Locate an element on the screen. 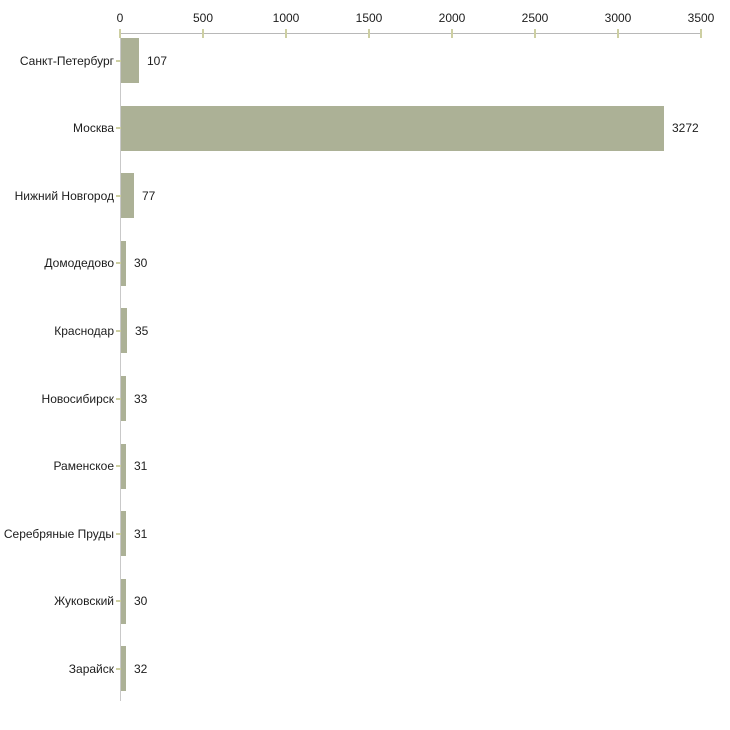 Image resolution: width=730 pixels, height=730 pixels. value-label: 107 is located at coordinates (157, 60).